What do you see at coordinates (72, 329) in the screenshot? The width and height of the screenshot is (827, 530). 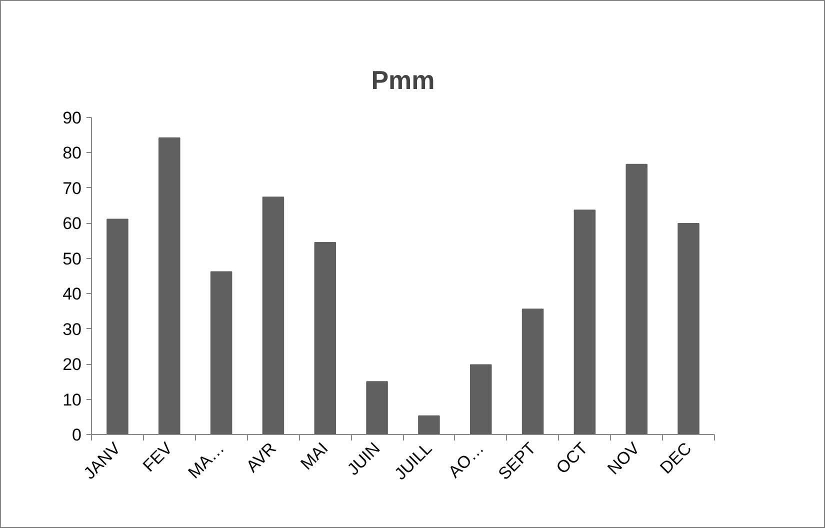 I see `y-tick-label: 30` at bounding box center [72, 329].